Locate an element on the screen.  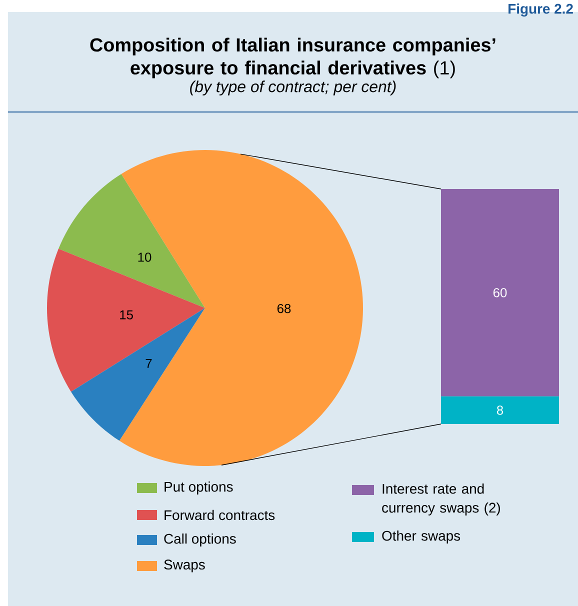
data-label: 8 is located at coordinates (500, 410).